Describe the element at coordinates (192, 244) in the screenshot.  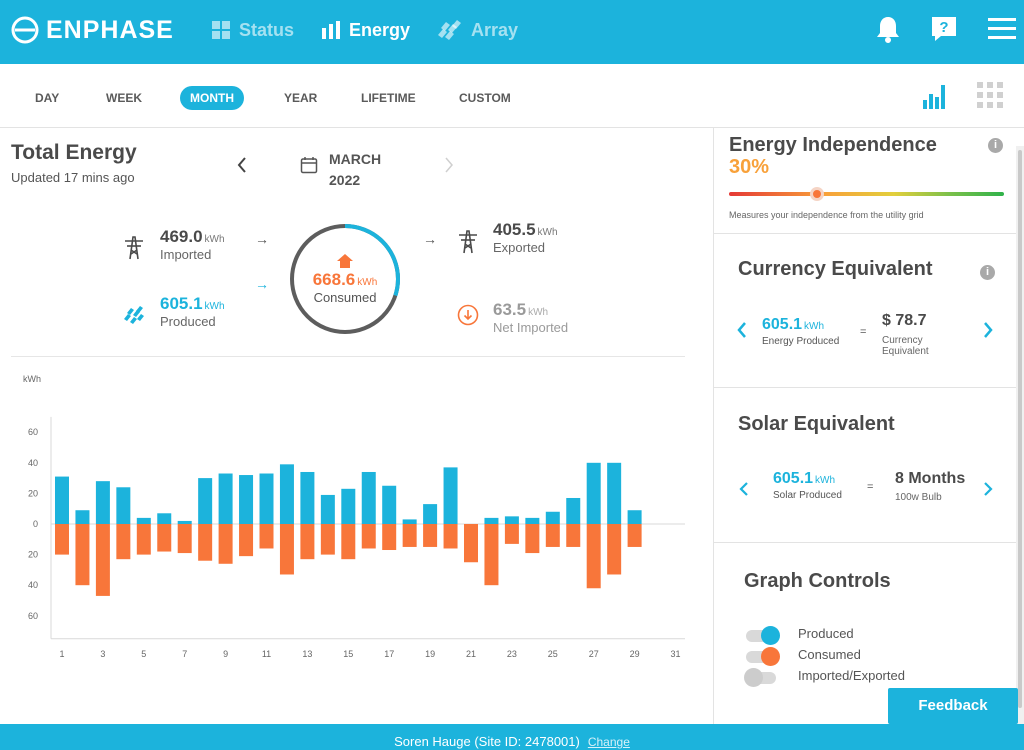
I see `imported-stat: 469.0 kWh Imported` at that location.